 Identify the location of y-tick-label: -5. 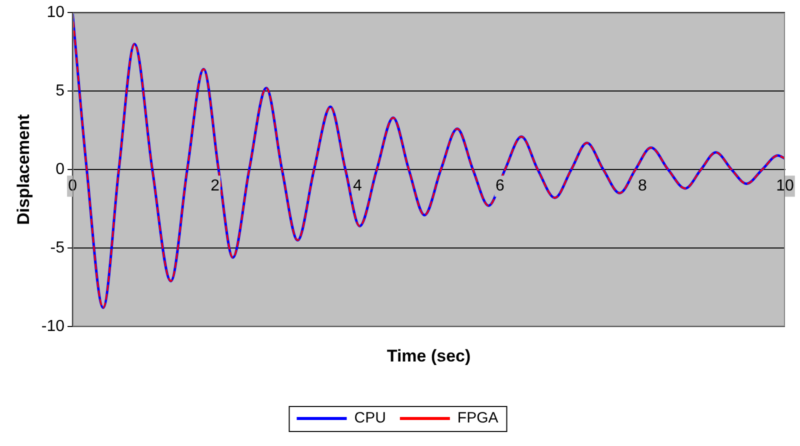
(57, 248).